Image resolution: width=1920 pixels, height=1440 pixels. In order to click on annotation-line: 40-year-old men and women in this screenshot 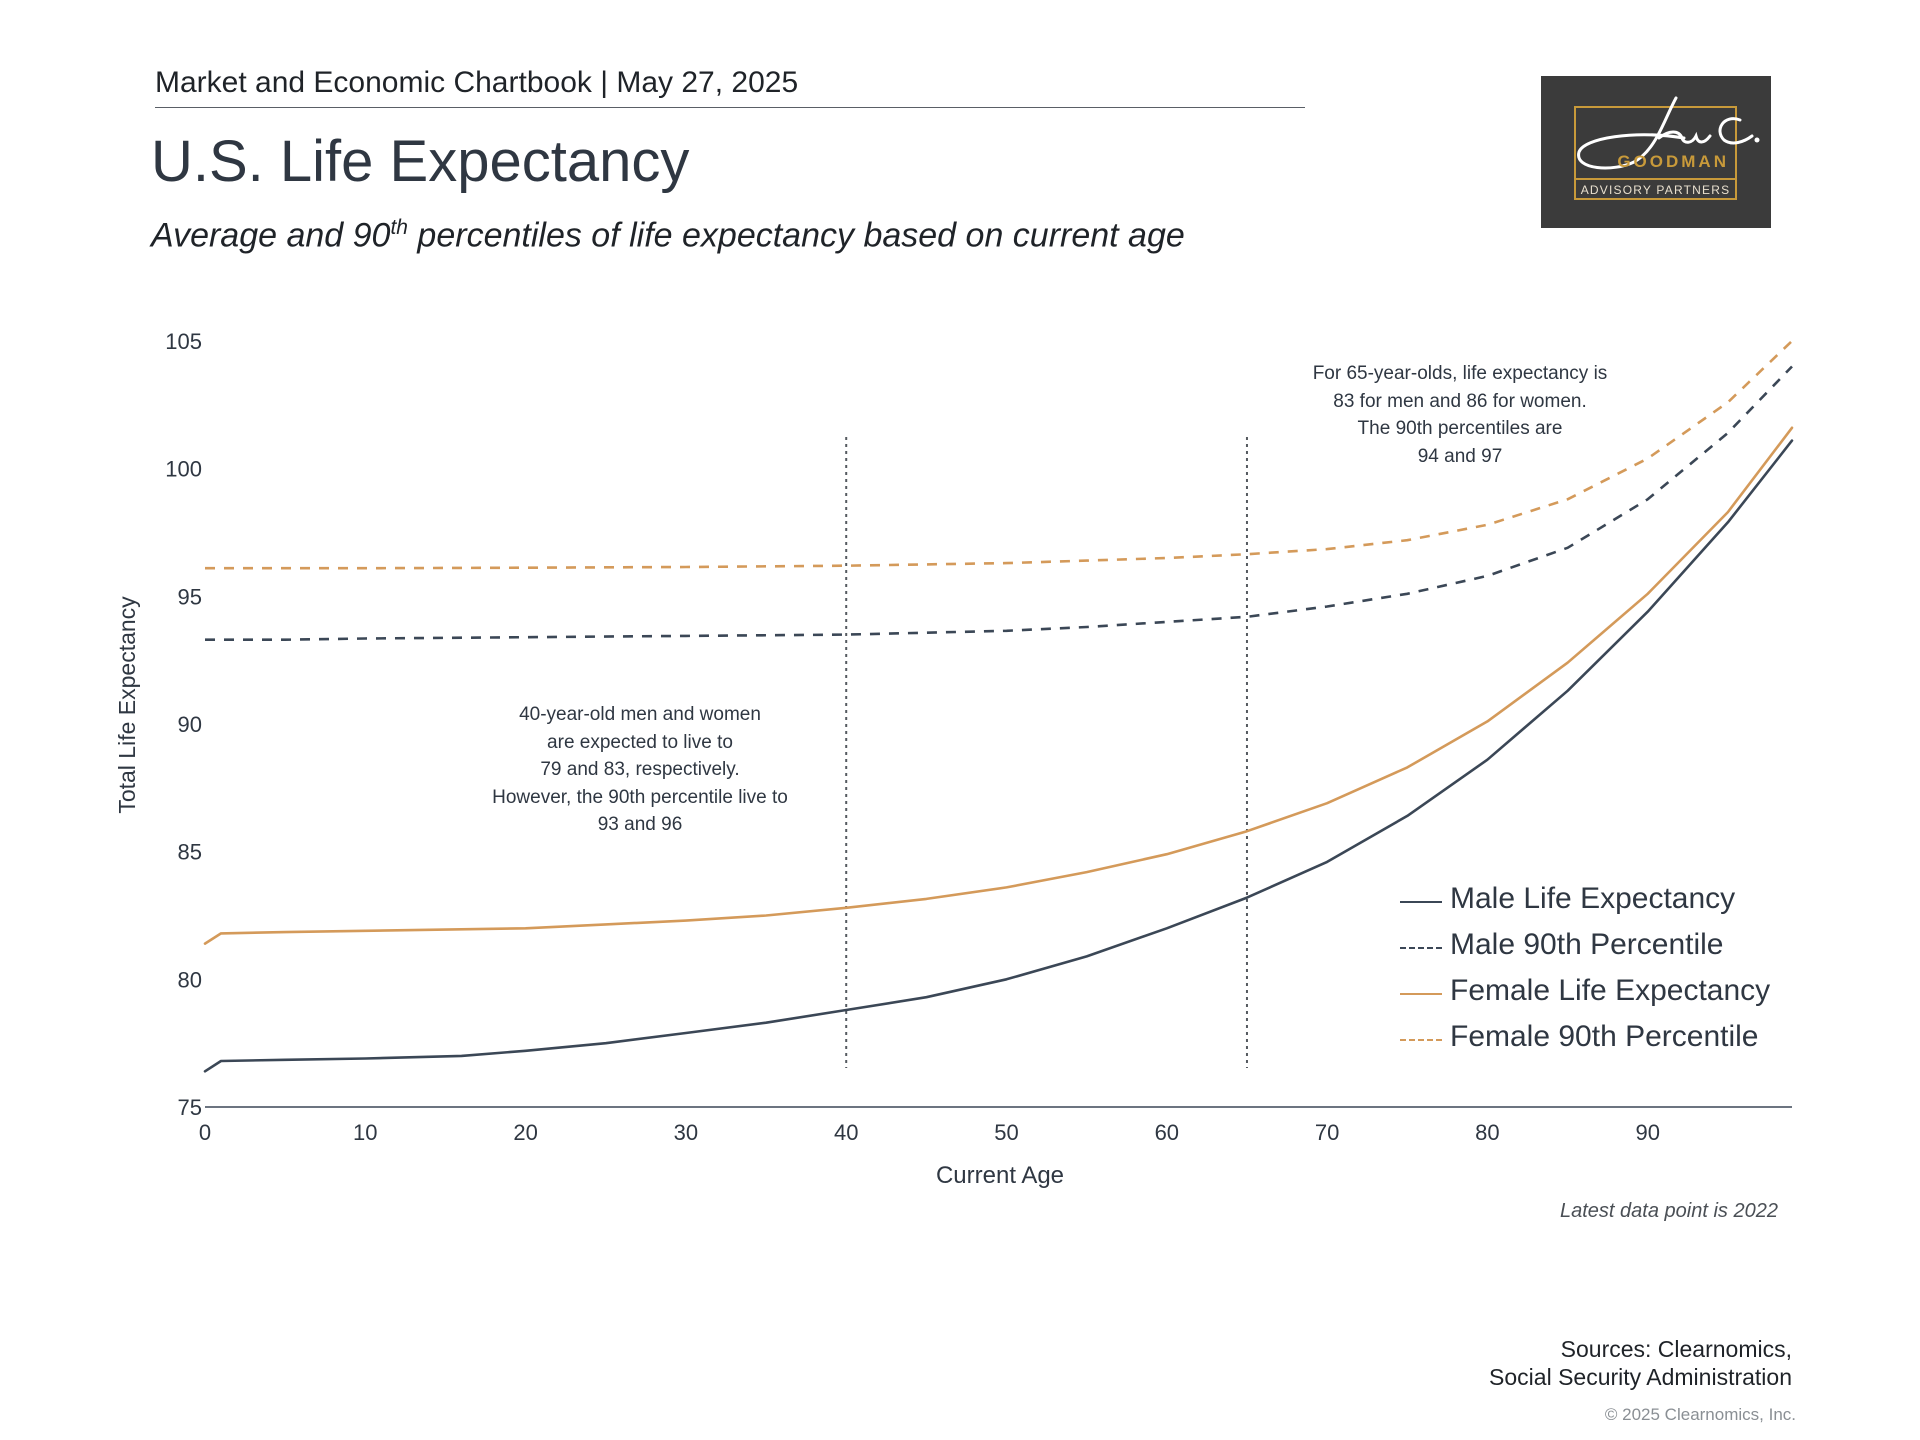, I will do `click(640, 714)`.